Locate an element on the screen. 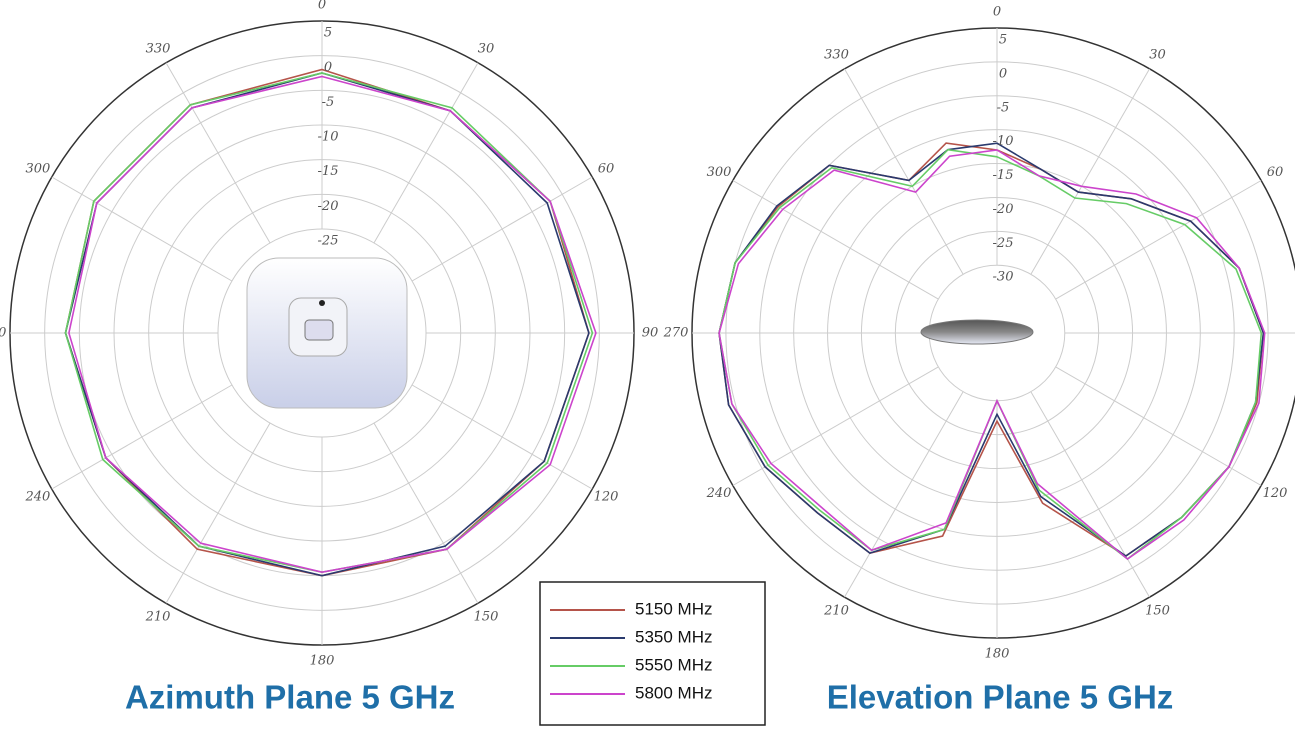  r-tick-label: -30 is located at coordinates (1003, 277).